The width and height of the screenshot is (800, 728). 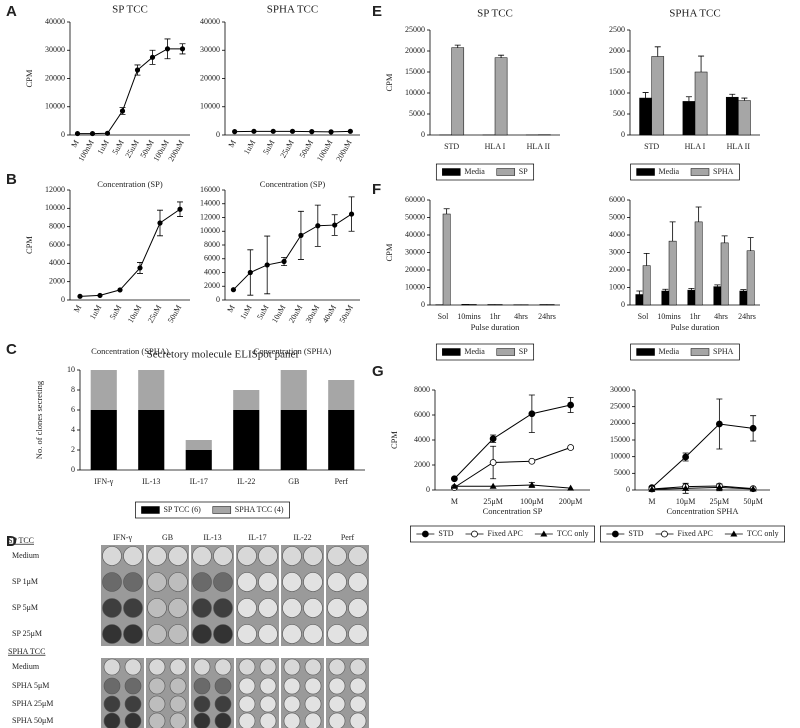 I want to click on x-tick-label: Perf, so click(x=342, y=481).